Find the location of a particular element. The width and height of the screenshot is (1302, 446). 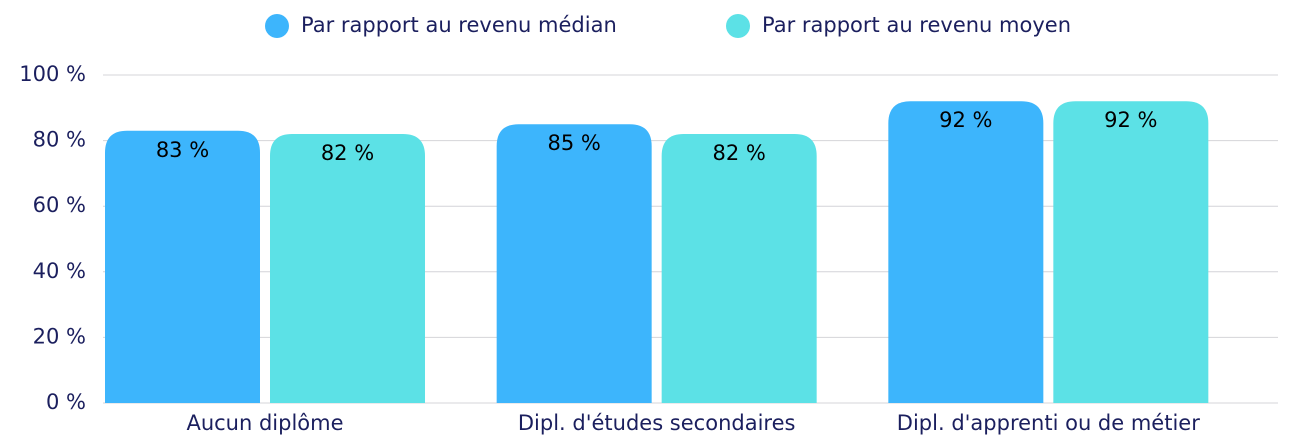

value-label: 83 % is located at coordinates (182, 150).